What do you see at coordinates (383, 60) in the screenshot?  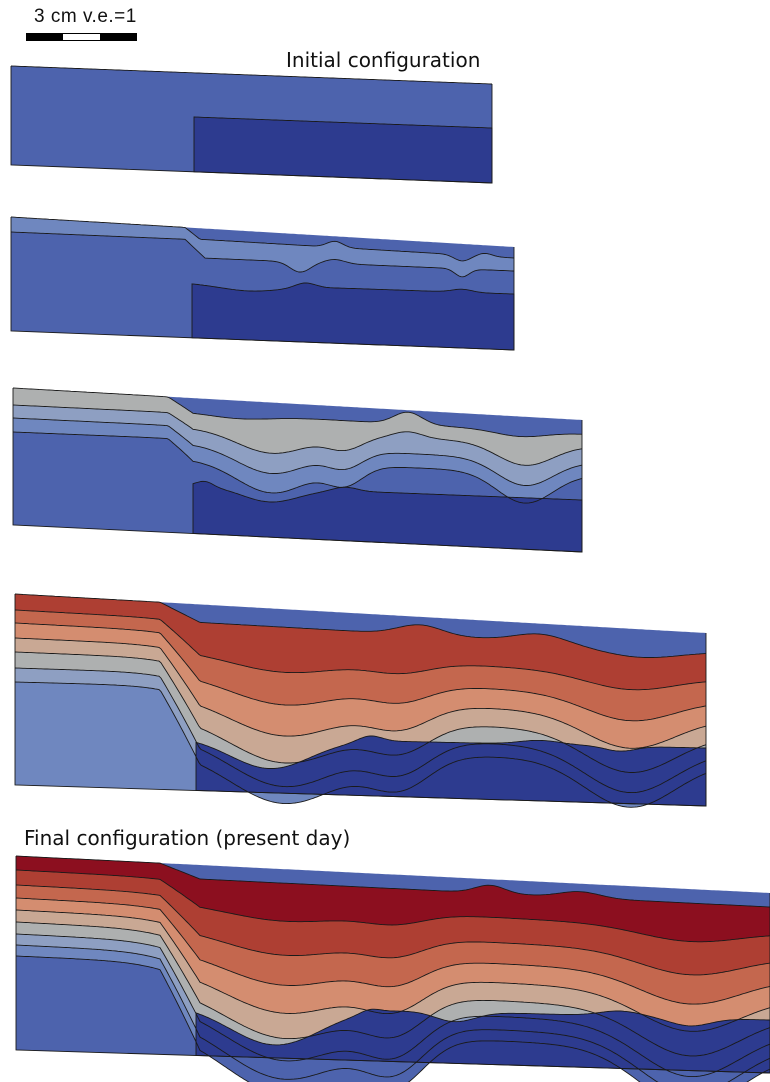 I see `initial-configuration-caption: Initial configuration` at bounding box center [383, 60].